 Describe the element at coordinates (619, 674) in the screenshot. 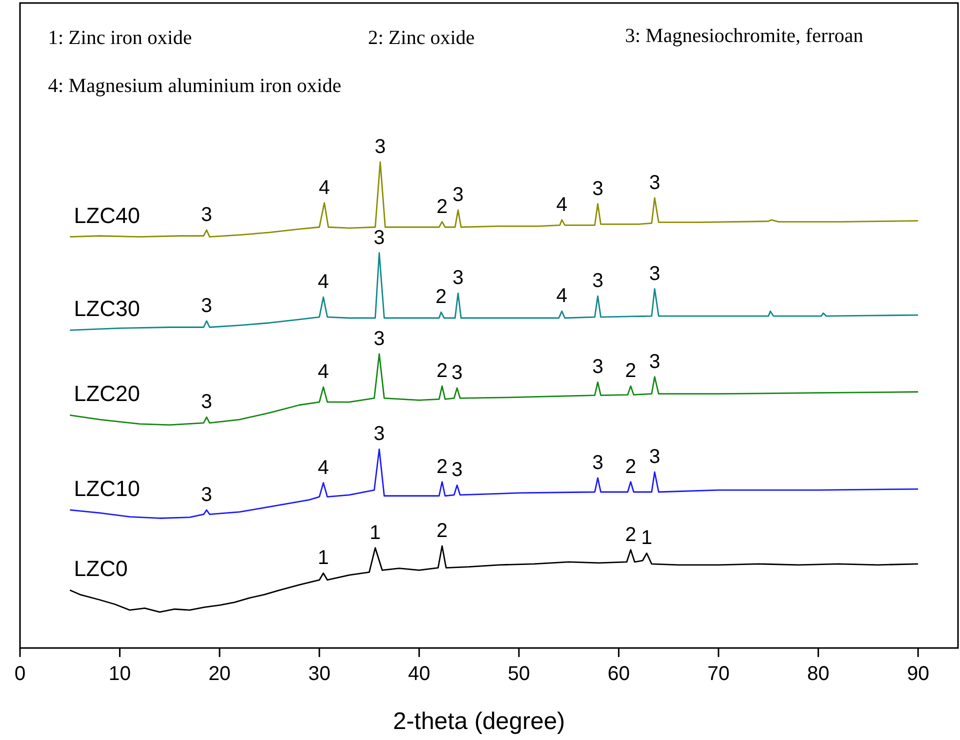

I see `x-tick-label: 60` at that location.